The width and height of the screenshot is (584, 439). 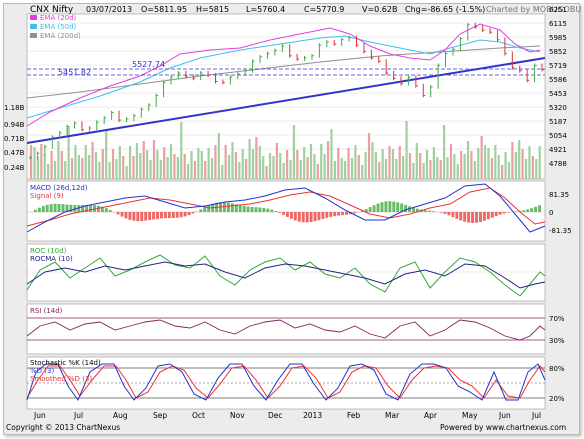 What do you see at coordinates (52, 10) in the screenshot?
I see `symbol-label: CNX Nifty` at bounding box center [52, 10].